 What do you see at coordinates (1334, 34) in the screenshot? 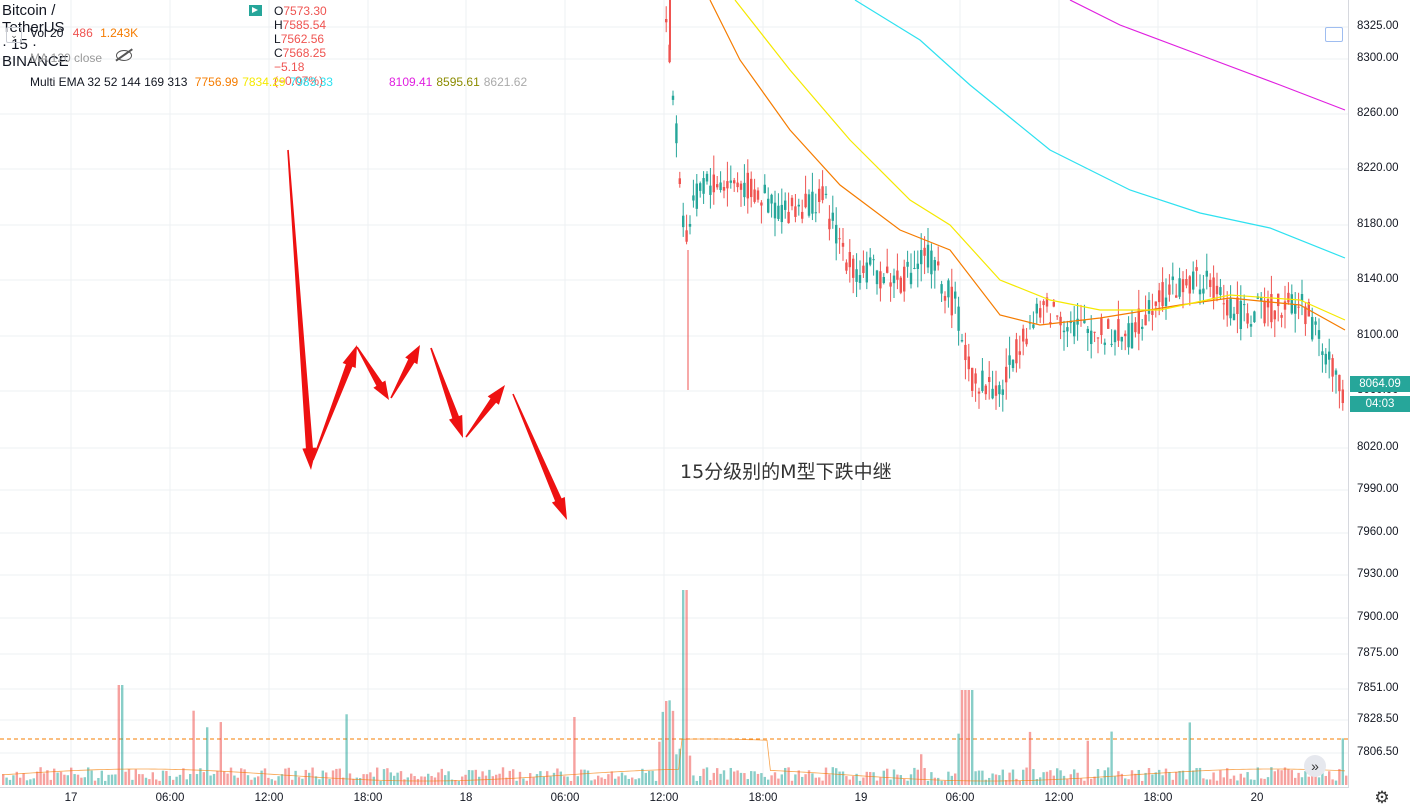
I see `screenshot-icon` at bounding box center [1334, 34].